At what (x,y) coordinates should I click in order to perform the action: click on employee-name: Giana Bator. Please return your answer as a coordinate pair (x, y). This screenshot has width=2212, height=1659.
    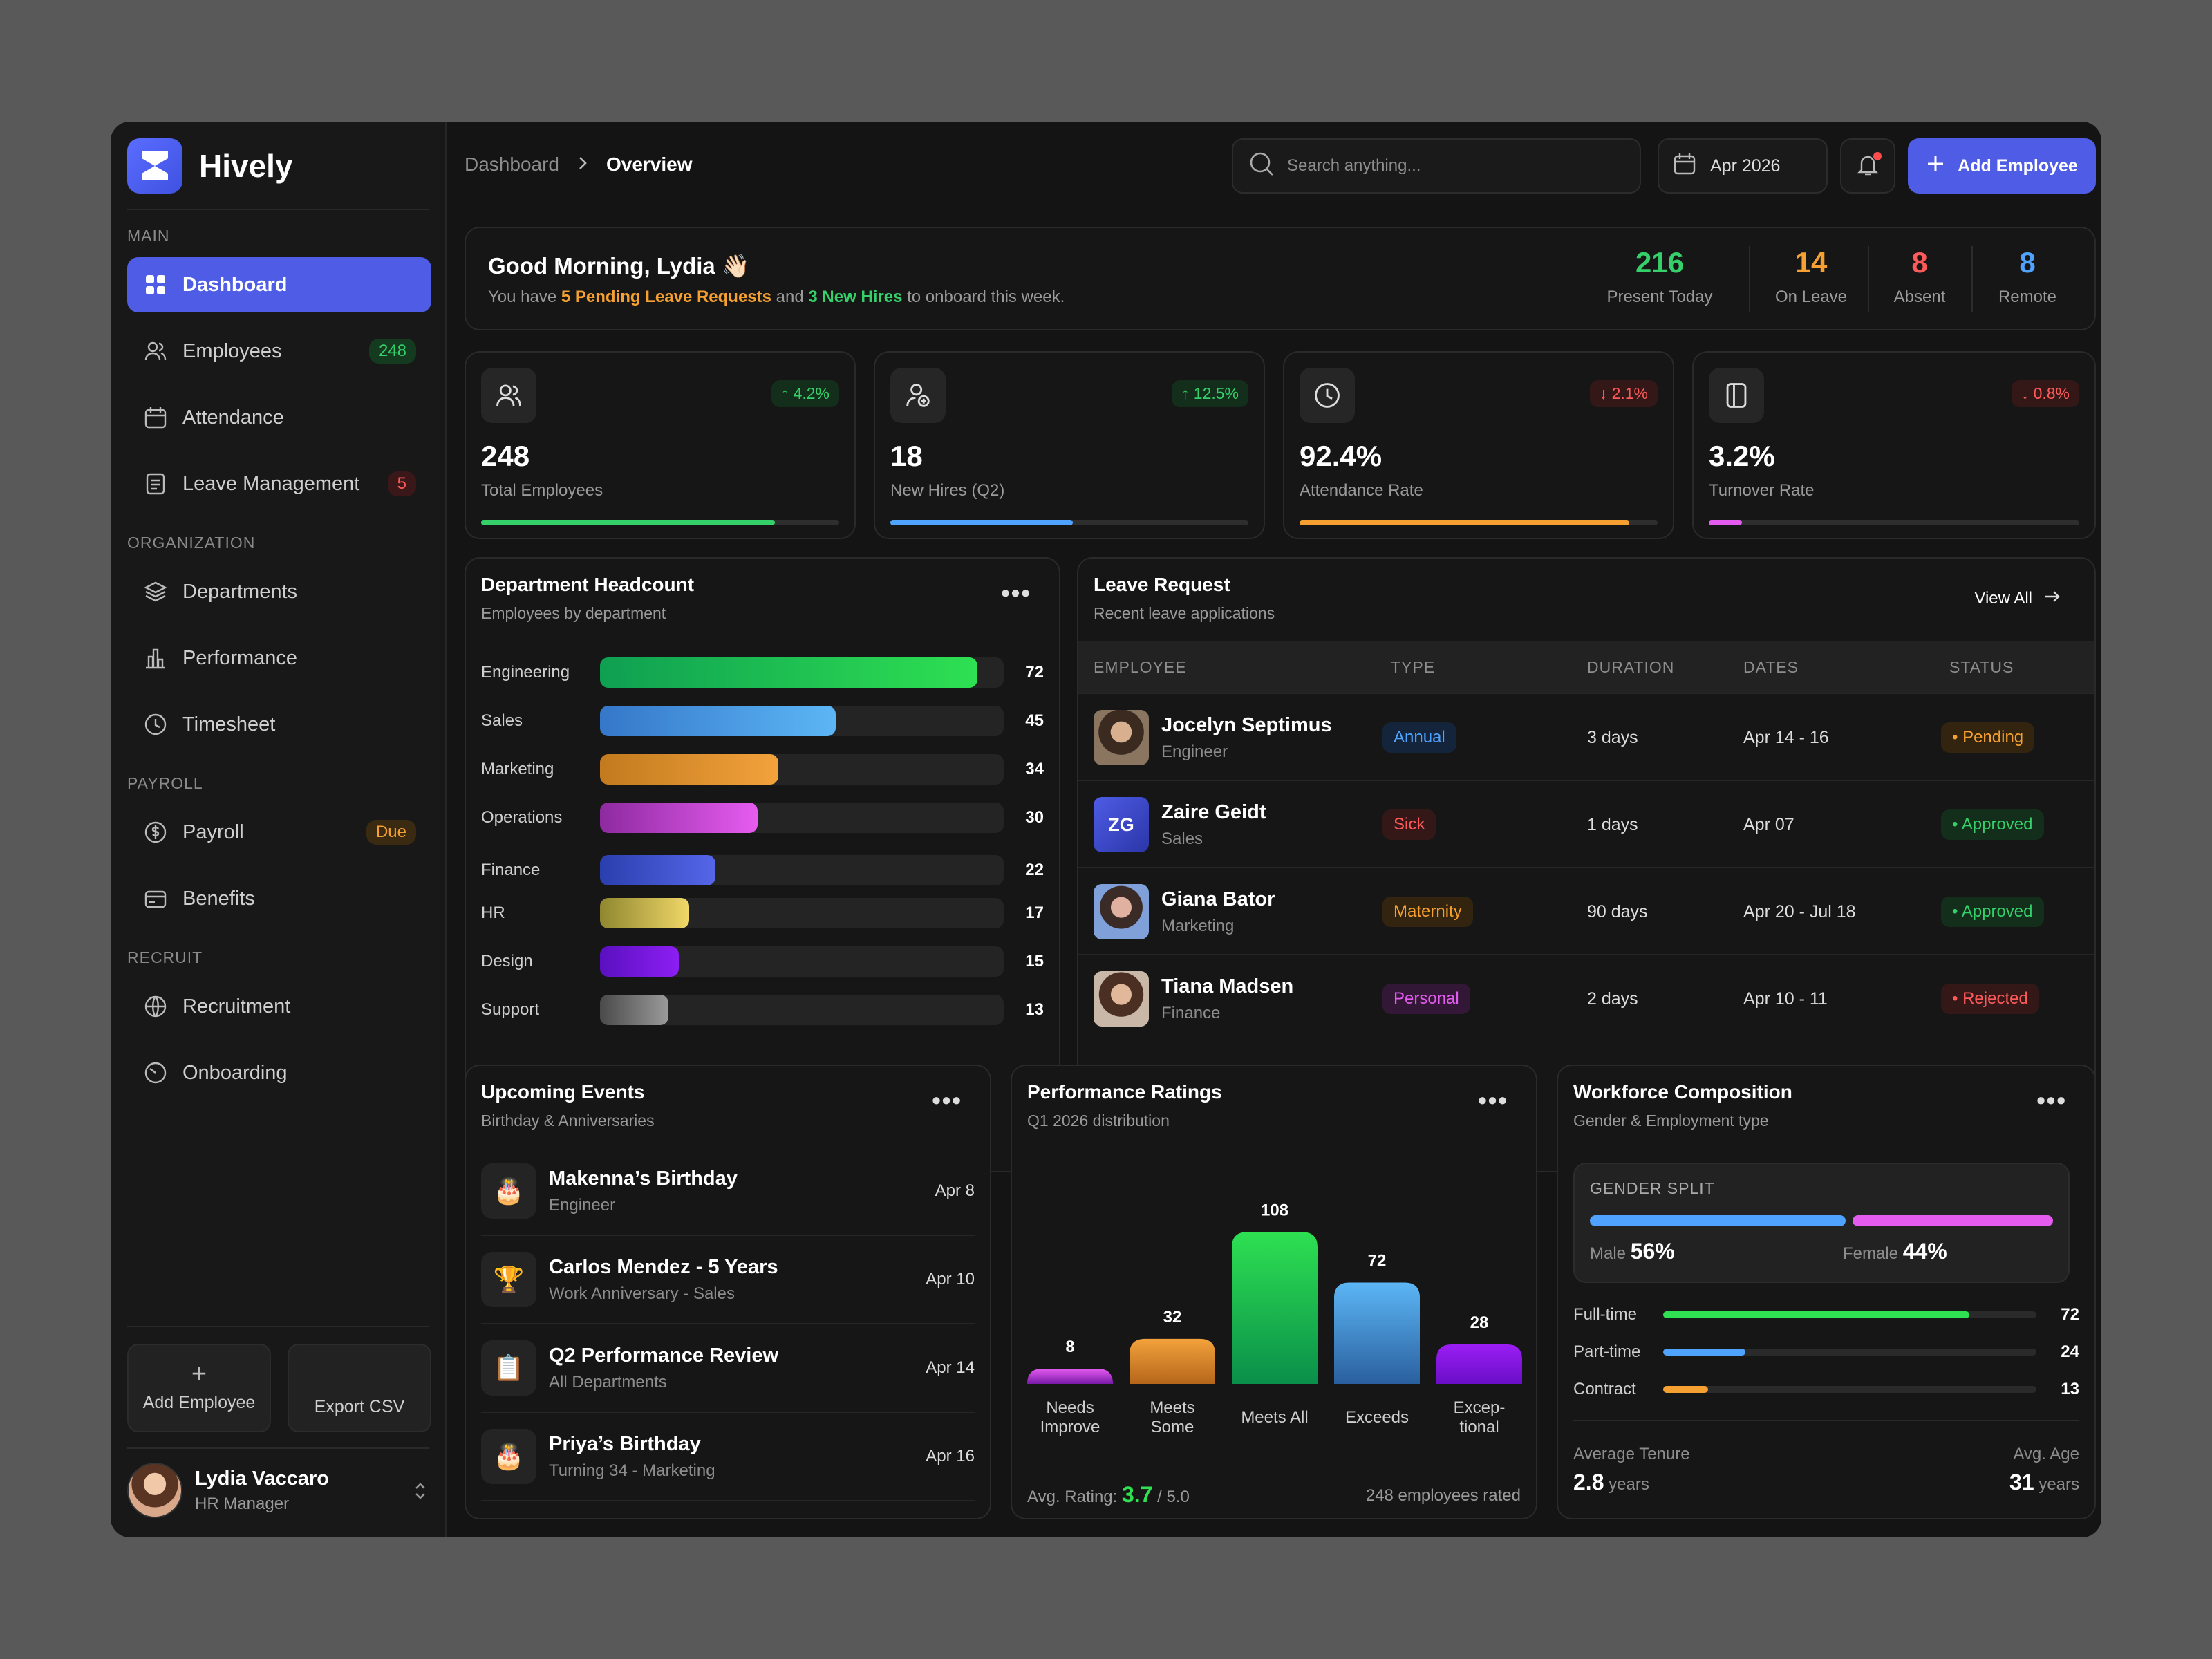
    Looking at the image, I should click on (1218, 899).